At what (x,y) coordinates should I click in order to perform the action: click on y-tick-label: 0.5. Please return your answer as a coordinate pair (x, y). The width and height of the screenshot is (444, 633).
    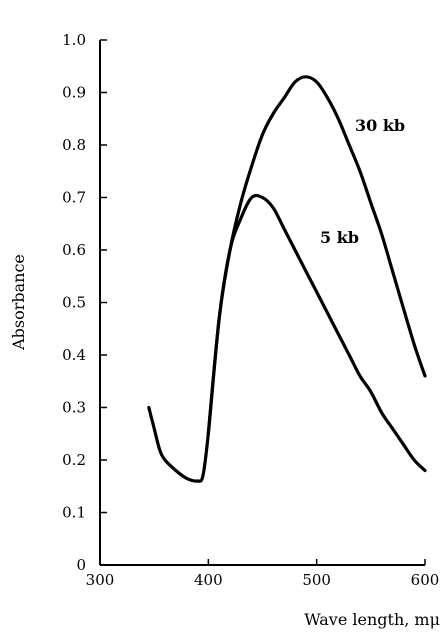
    Looking at the image, I should click on (74, 303).